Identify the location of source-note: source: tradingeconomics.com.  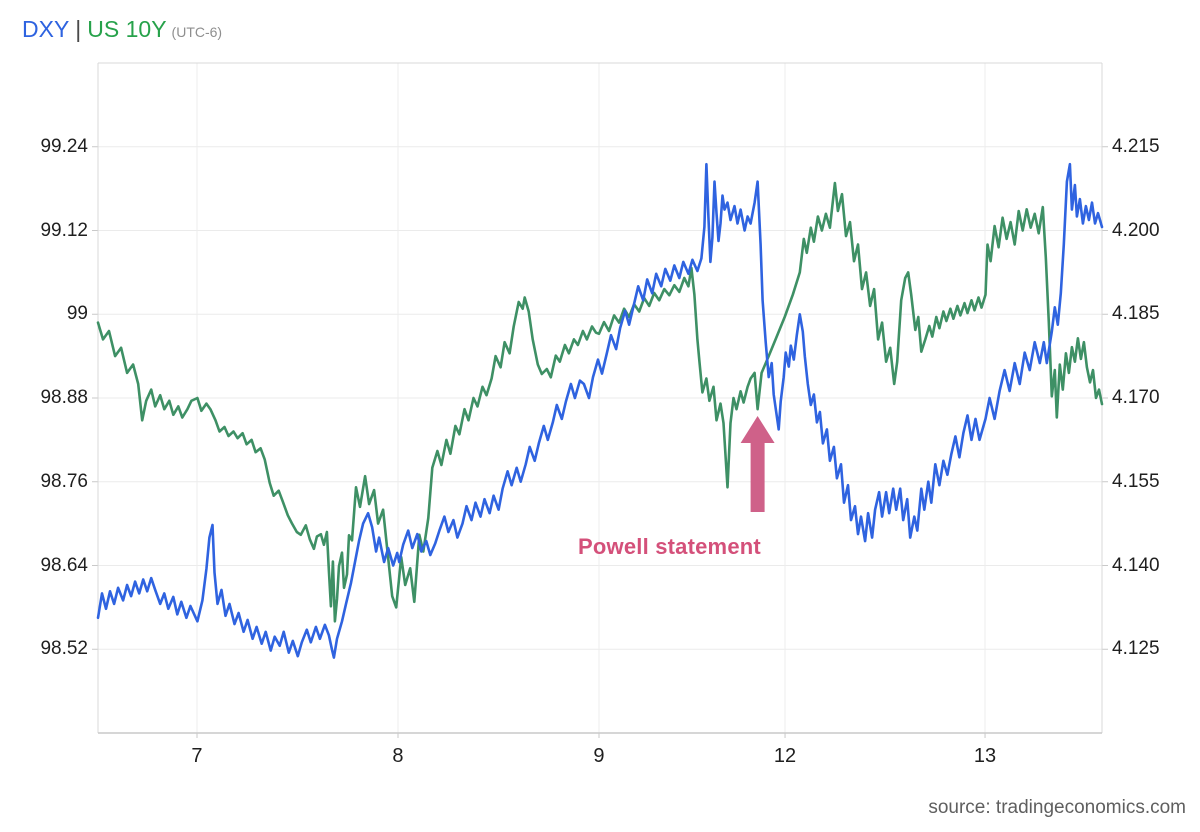
(1057, 807).